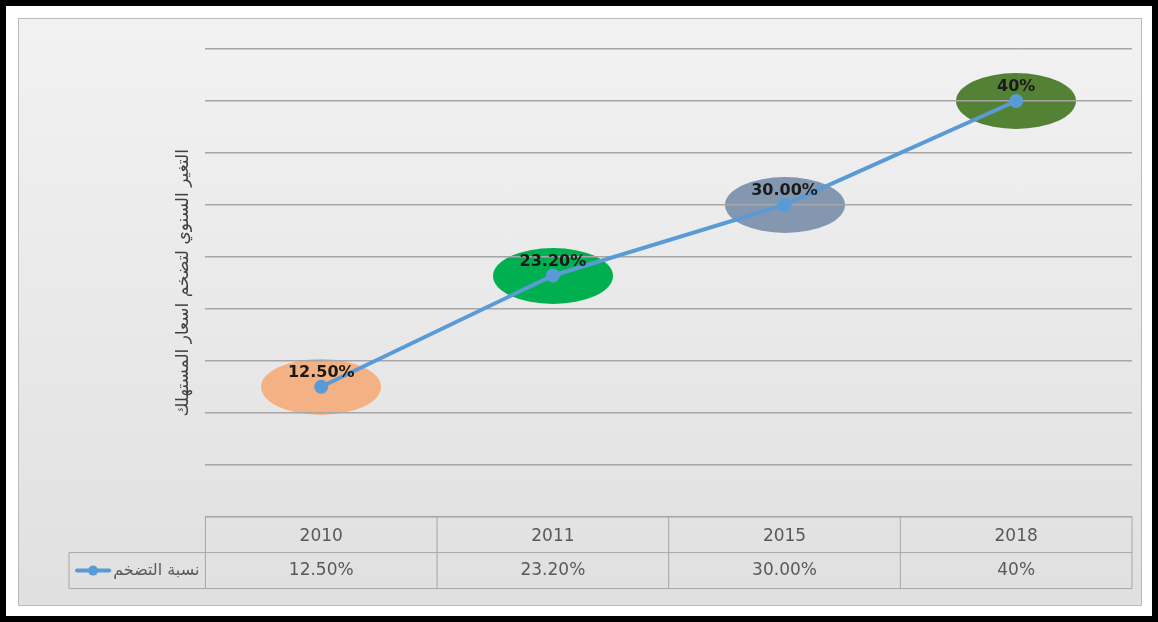 This screenshot has height=622, width=1158. Describe the element at coordinates (321, 371) in the screenshot. I see `text: 12.50%` at that location.